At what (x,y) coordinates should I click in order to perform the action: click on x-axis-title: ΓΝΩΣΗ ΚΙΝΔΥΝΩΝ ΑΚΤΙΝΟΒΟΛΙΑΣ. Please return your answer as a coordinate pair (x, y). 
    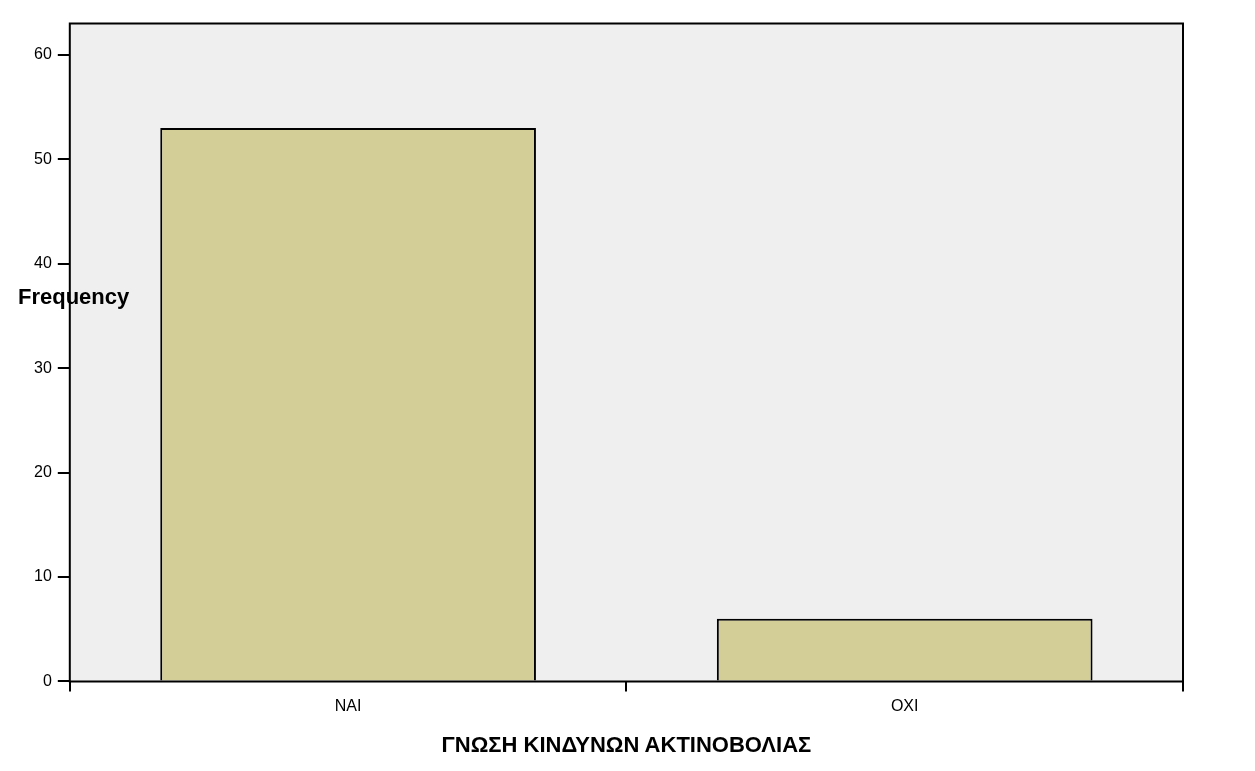
    Looking at the image, I should click on (626, 744).